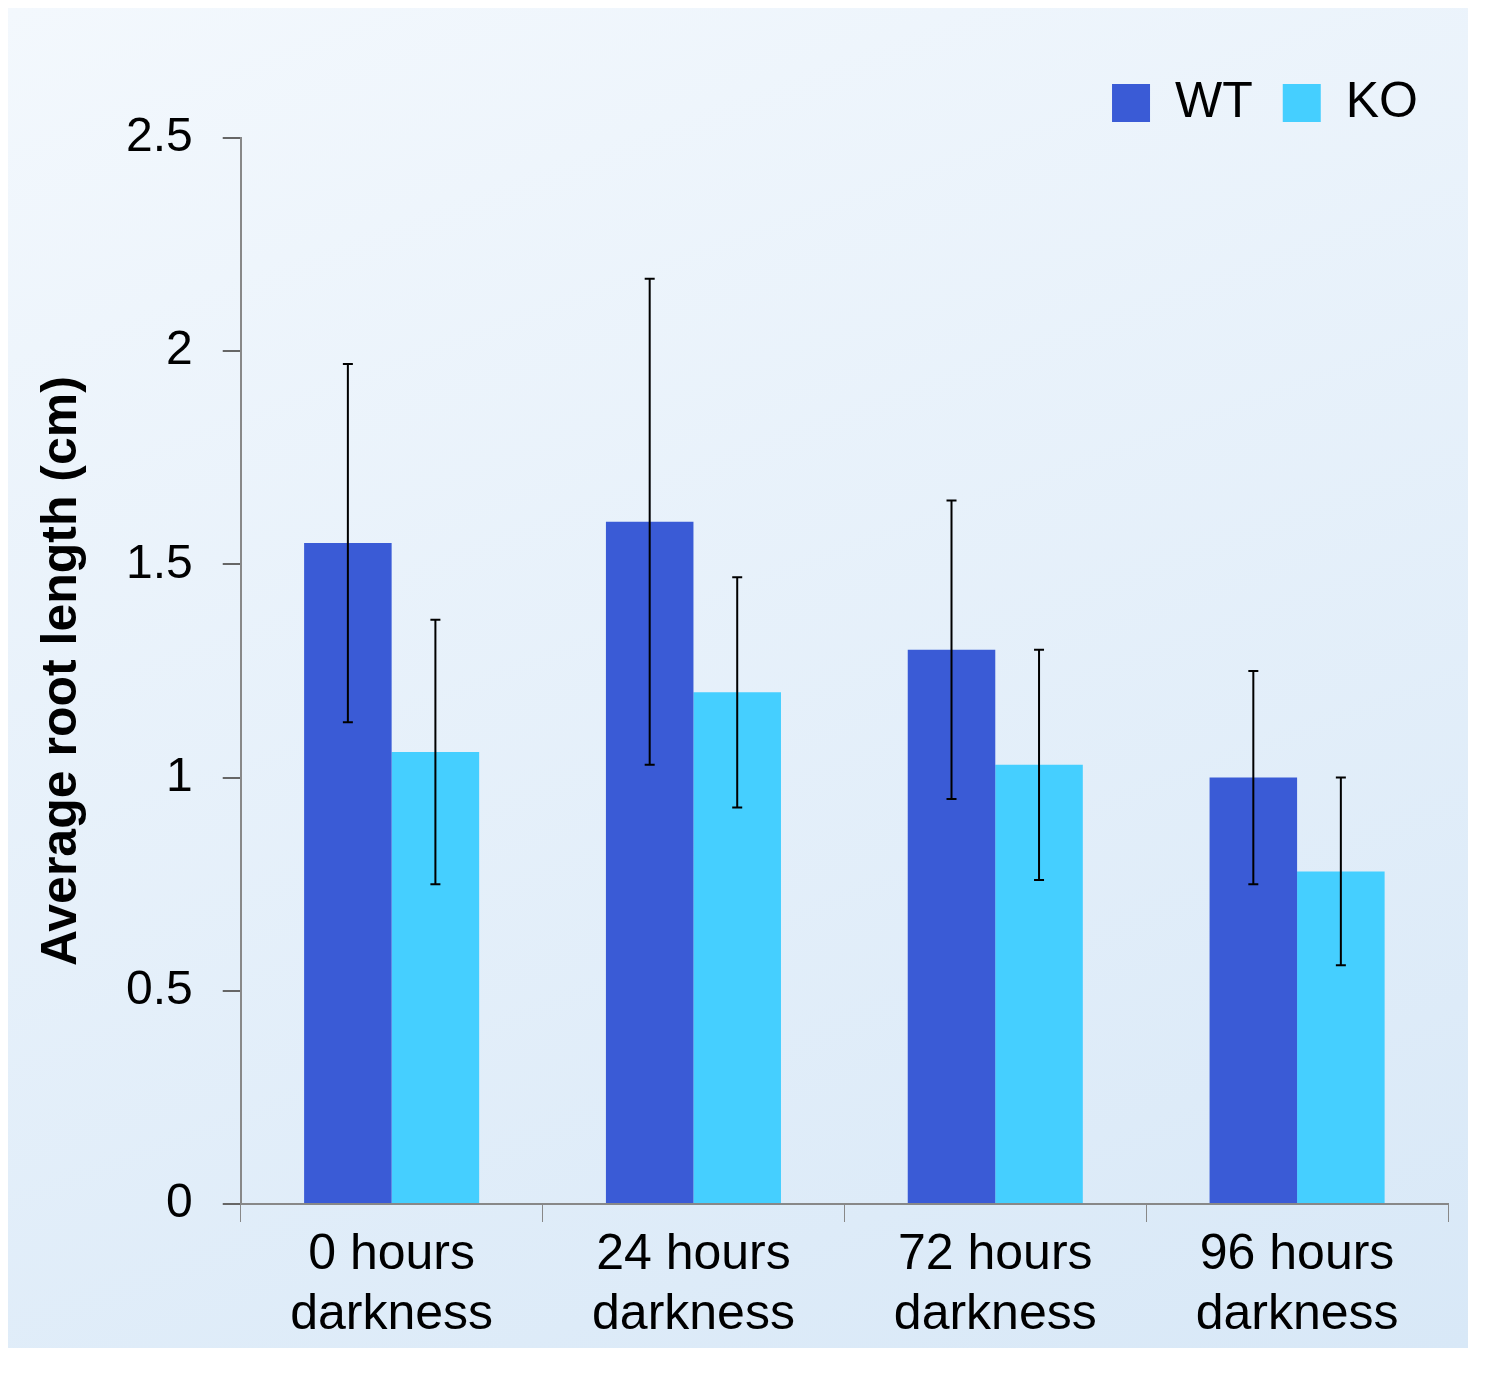 The height and width of the screenshot is (1373, 1487). Describe the element at coordinates (1214, 99) in the screenshot. I see `legend-label: WT` at that location.